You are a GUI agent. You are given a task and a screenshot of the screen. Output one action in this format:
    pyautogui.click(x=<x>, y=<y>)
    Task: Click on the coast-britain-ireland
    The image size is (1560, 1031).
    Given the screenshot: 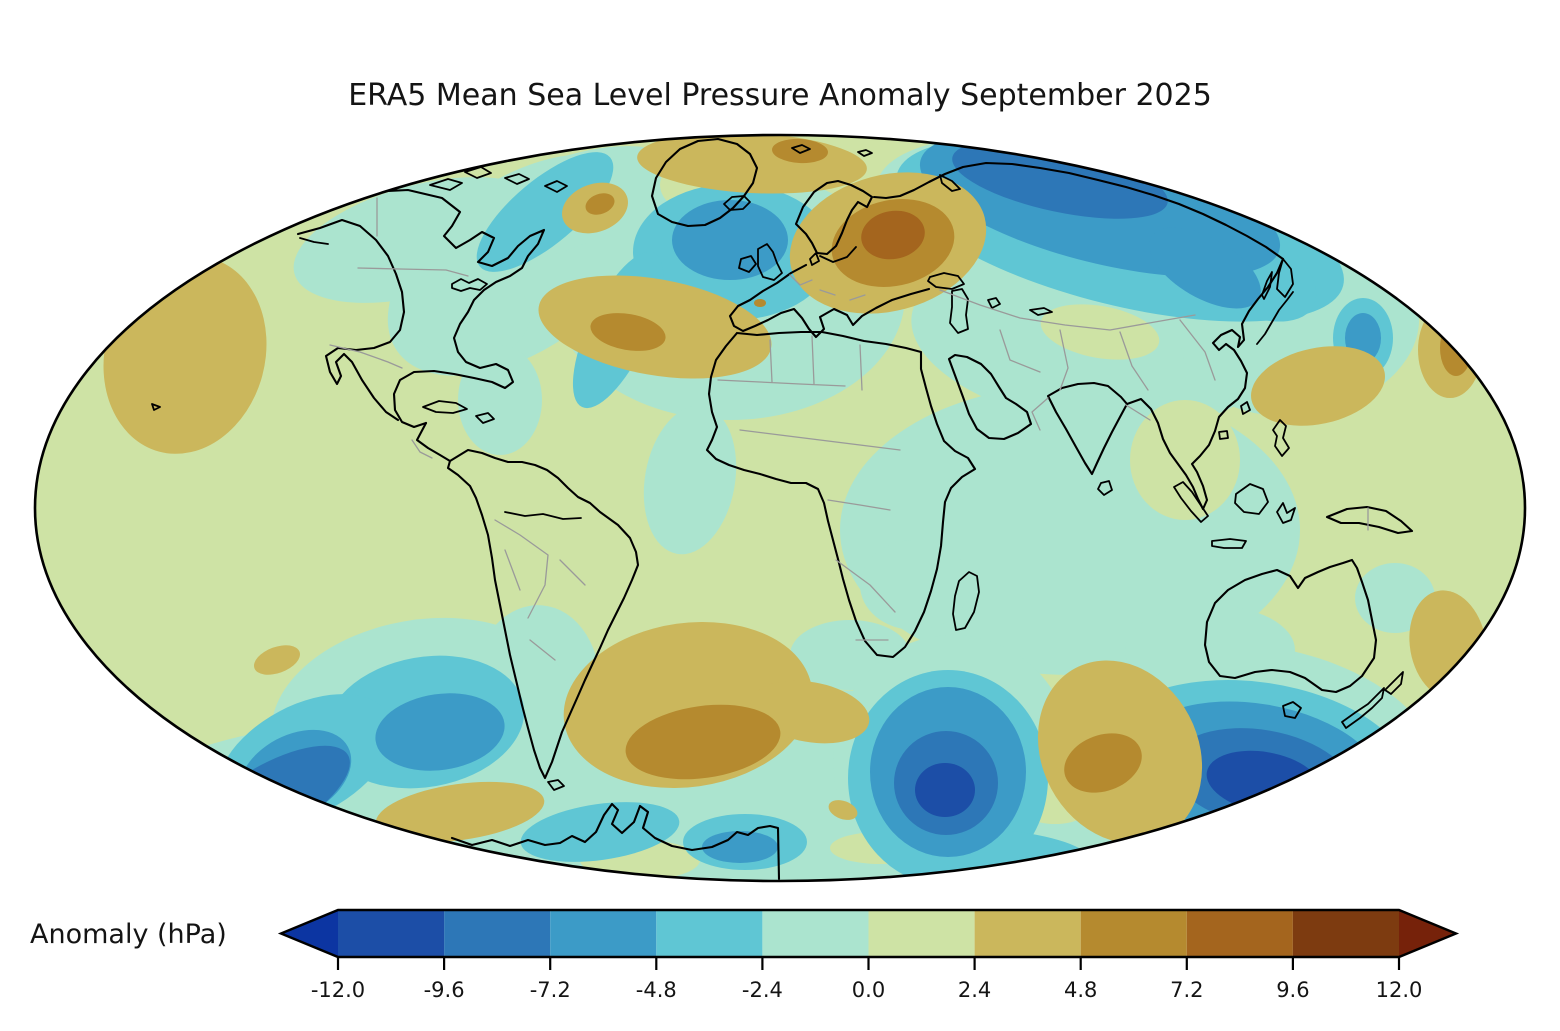 What is the action you would take?
    pyautogui.click(x=760, y=262)
    